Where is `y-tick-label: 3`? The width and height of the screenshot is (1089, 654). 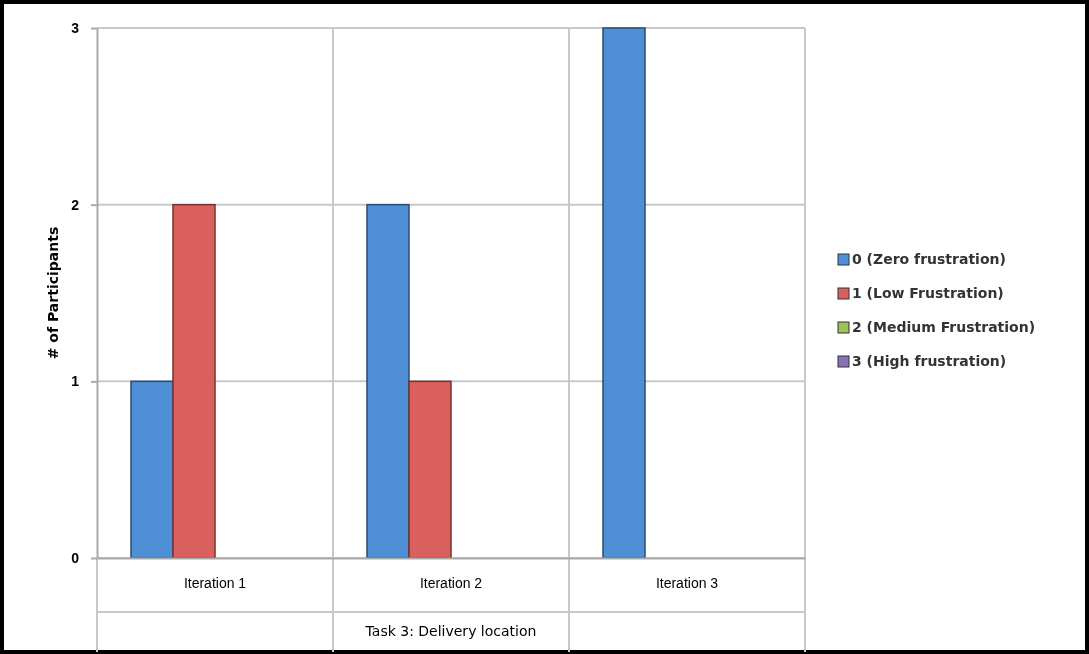 y-tick-label: 3 is located at coordinates (75, 27).